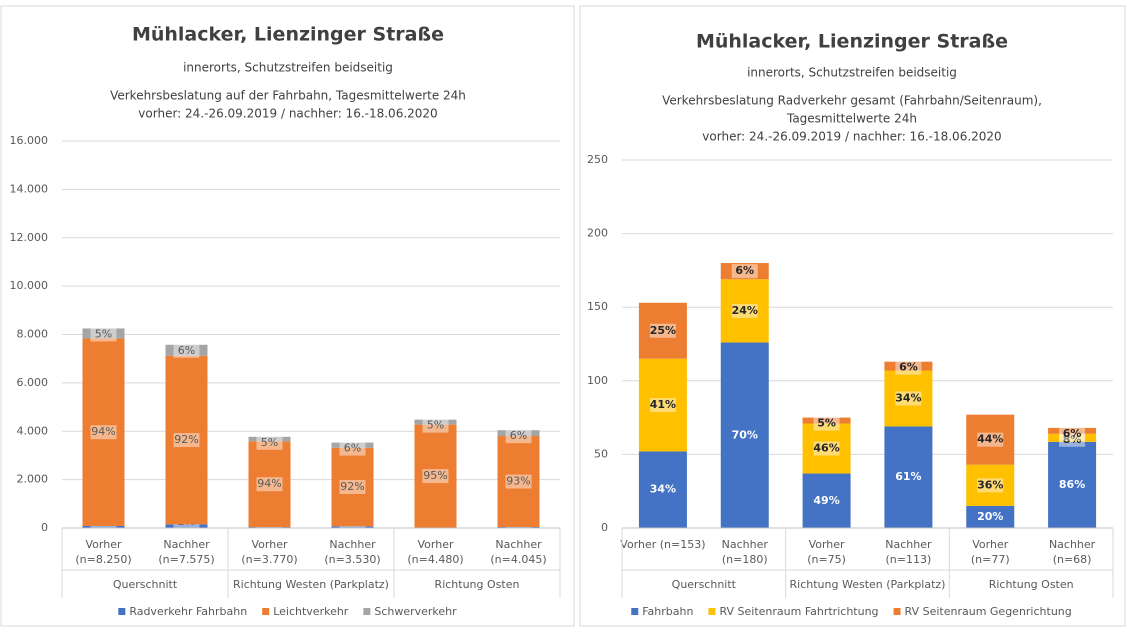  What do you see at coordinates (33, 479) in the screenshot?
I see `y-tick-label: 2.000` at bounding box center [33, 479].